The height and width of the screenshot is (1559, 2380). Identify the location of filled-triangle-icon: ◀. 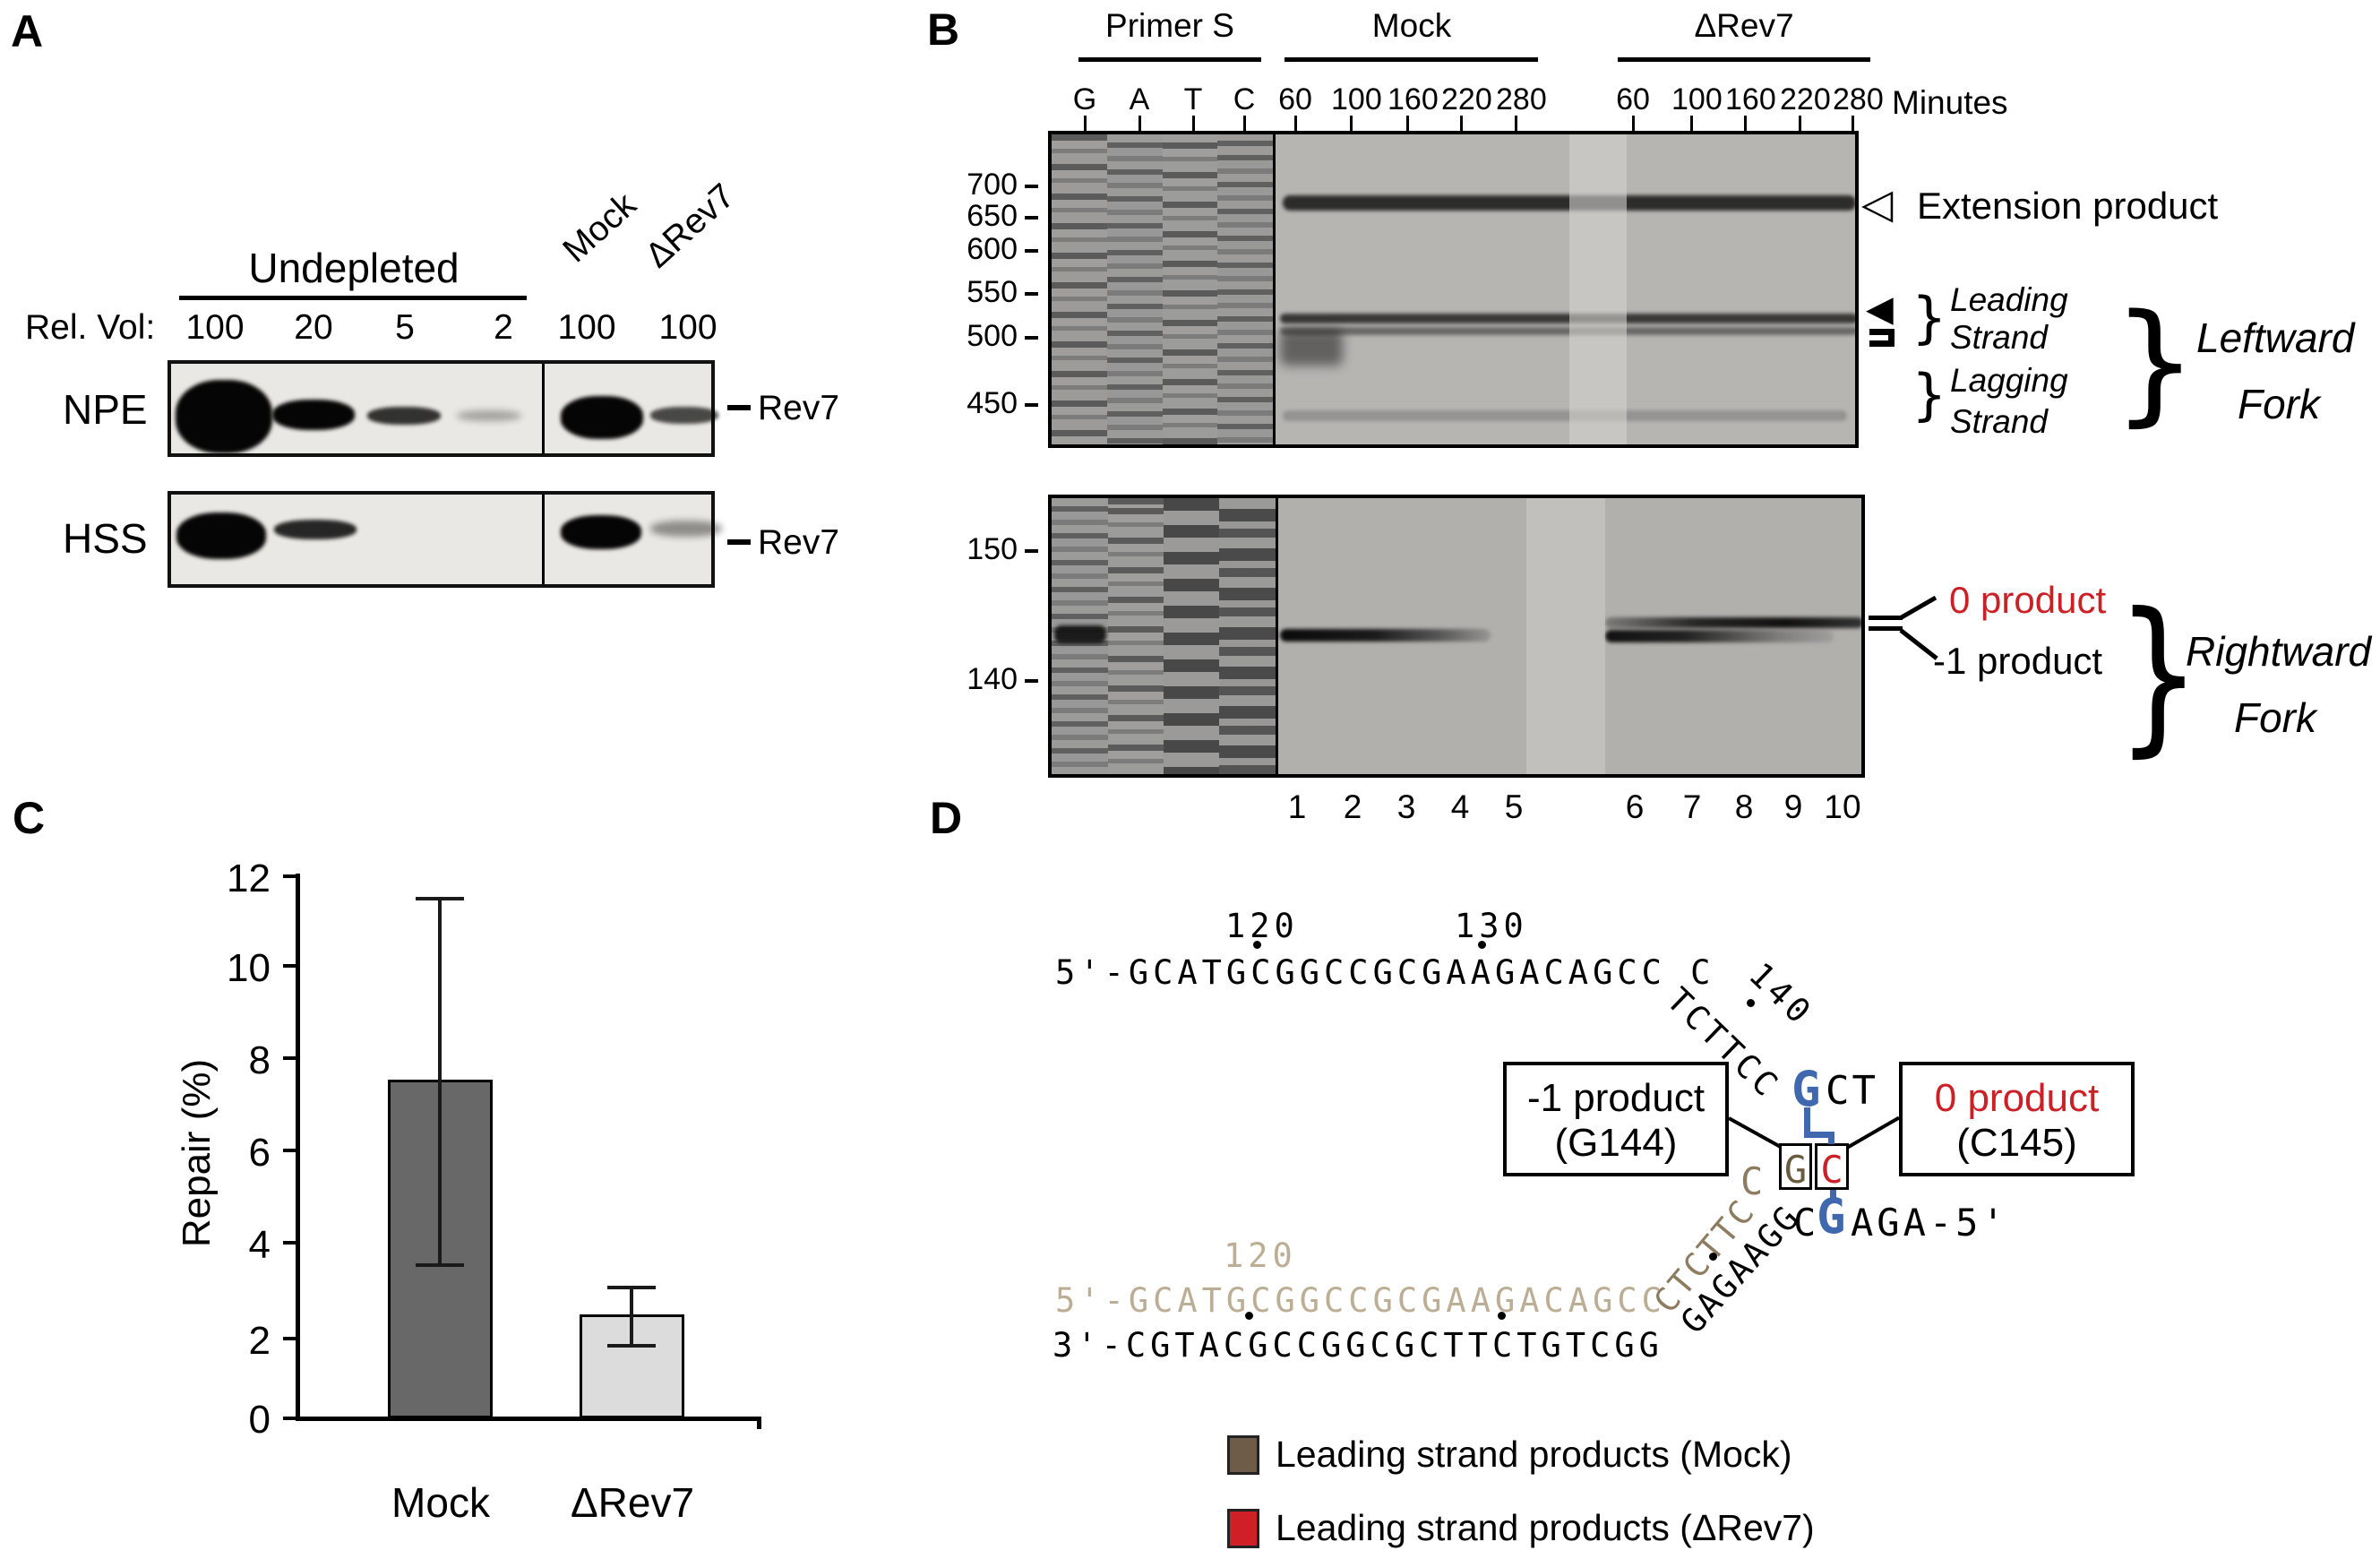
(1880, 309).